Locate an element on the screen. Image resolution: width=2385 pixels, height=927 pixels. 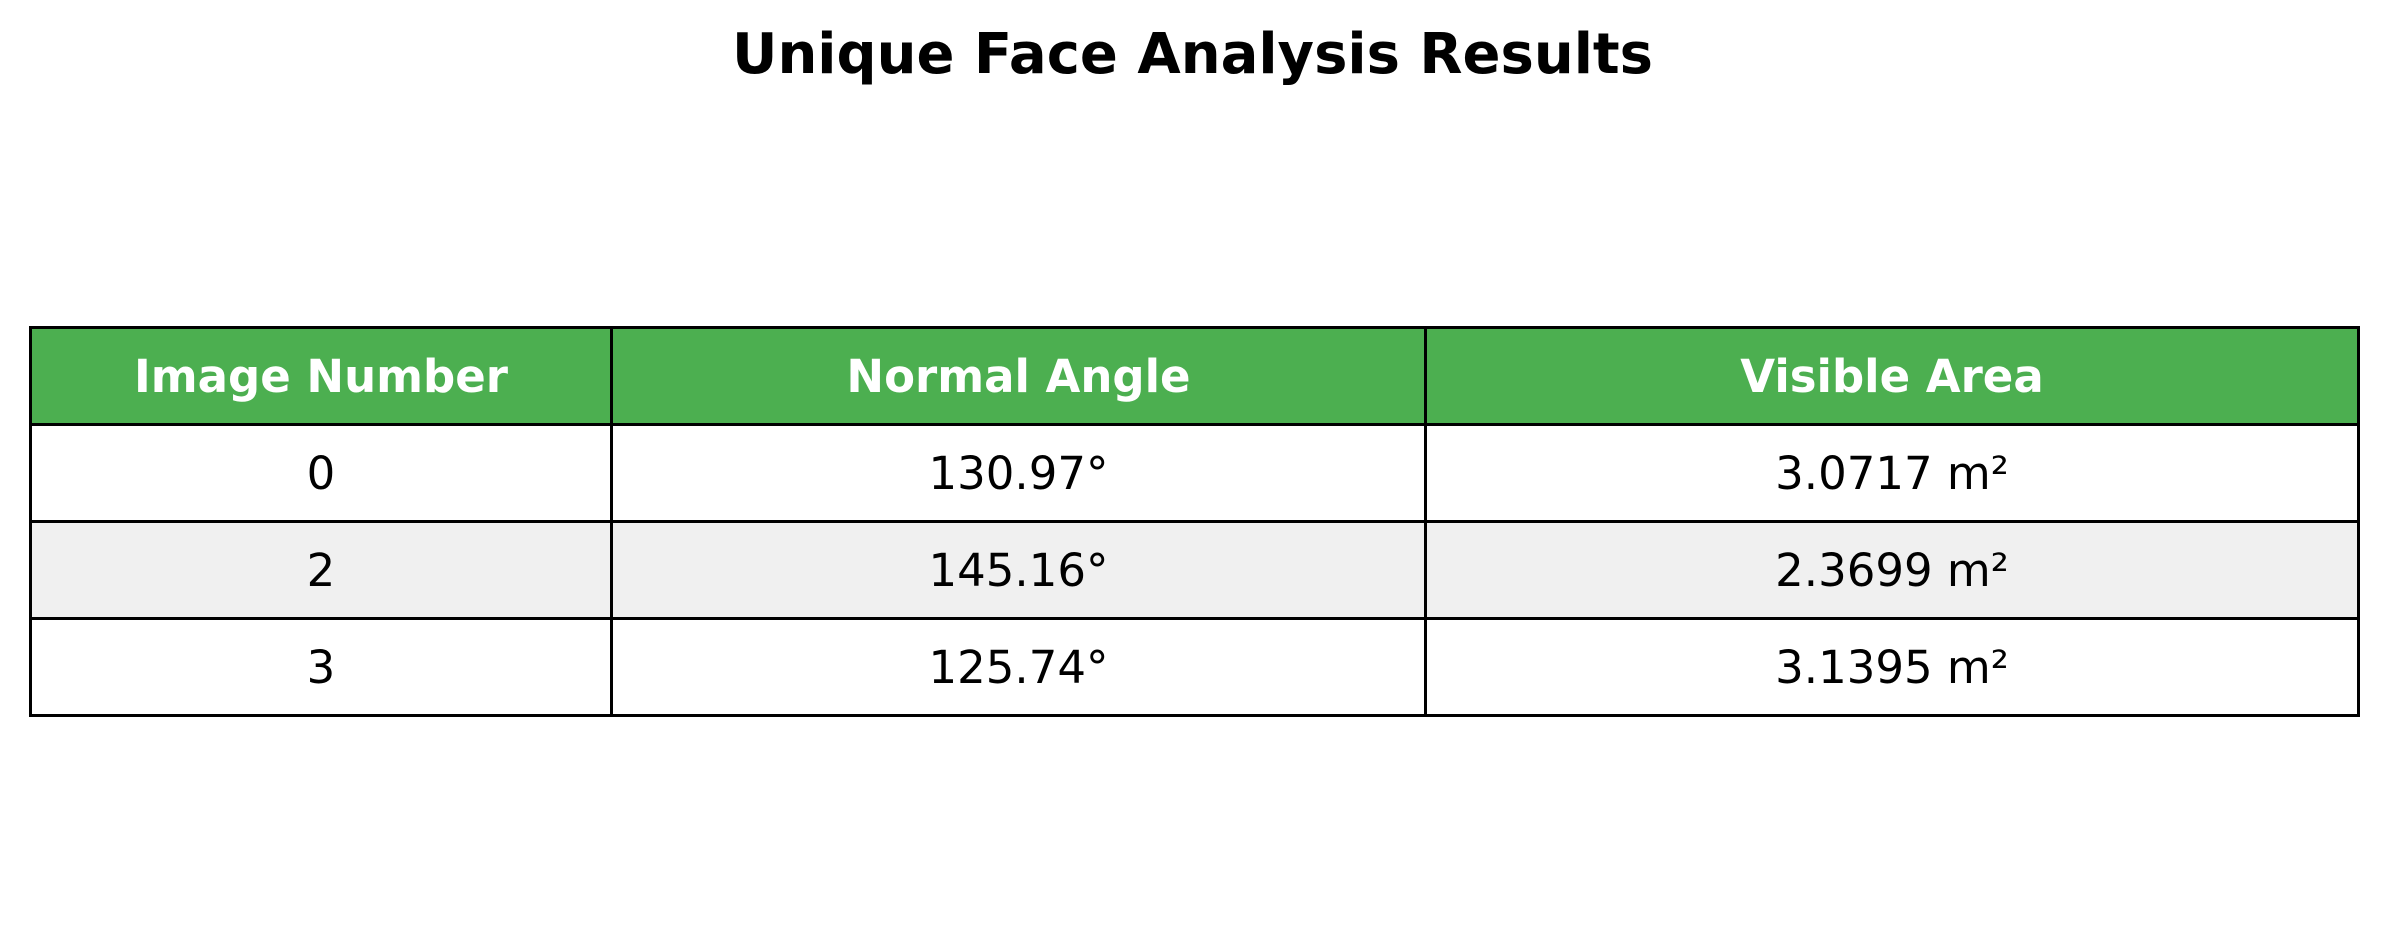
cell-image-number: 2 is located at coordinates (321, 570).